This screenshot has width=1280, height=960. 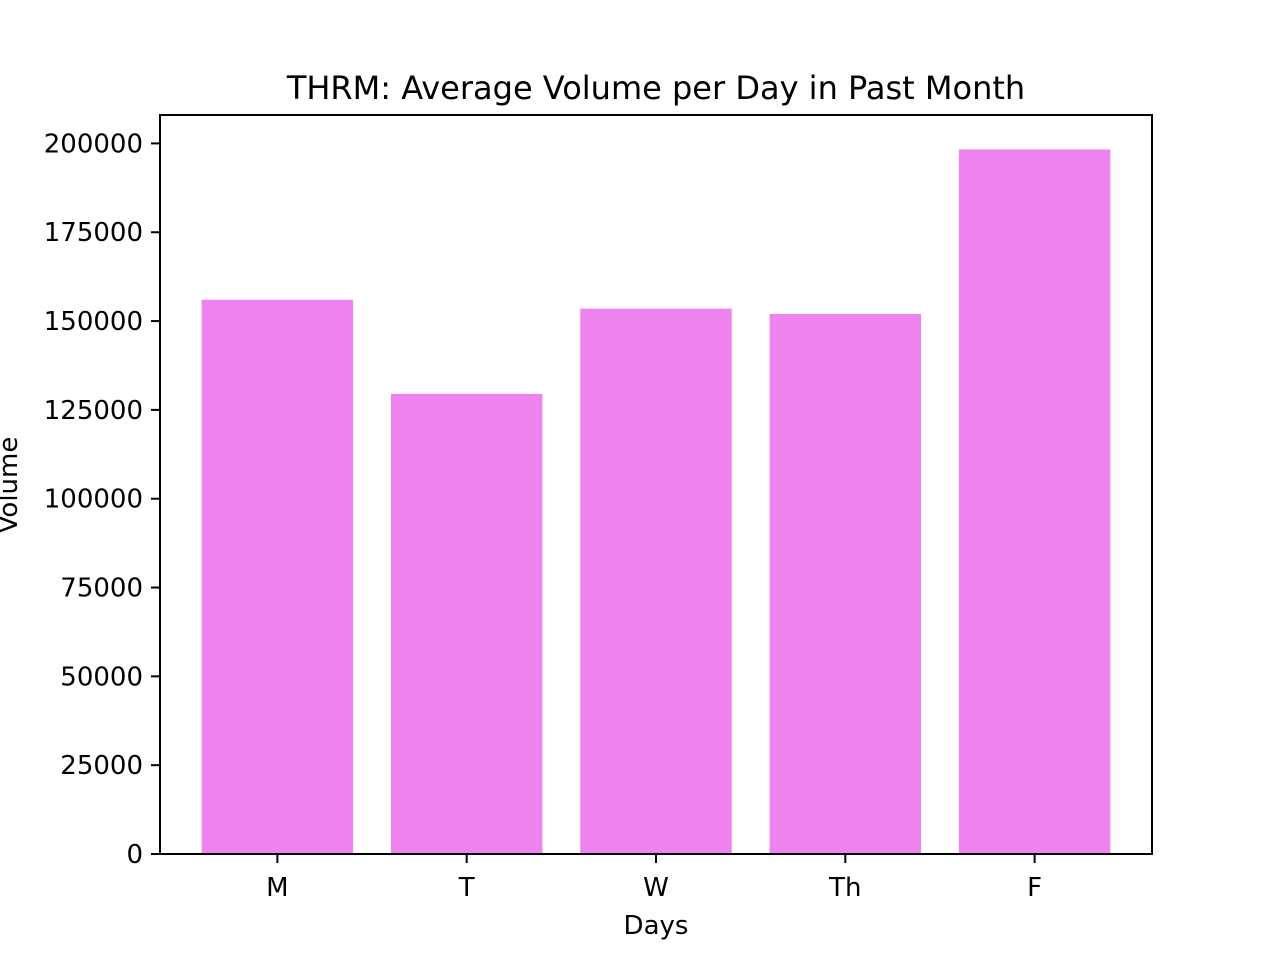 What do you see at coordinates (93, 500) in the screenshot?
I see `y-tick-label: 100000` at bounding box center [93, 500].